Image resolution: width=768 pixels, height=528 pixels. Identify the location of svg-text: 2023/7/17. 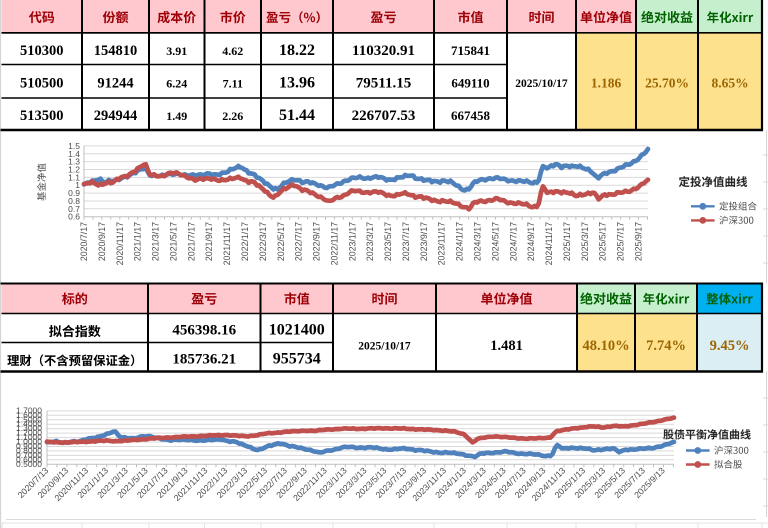
(406, 241).